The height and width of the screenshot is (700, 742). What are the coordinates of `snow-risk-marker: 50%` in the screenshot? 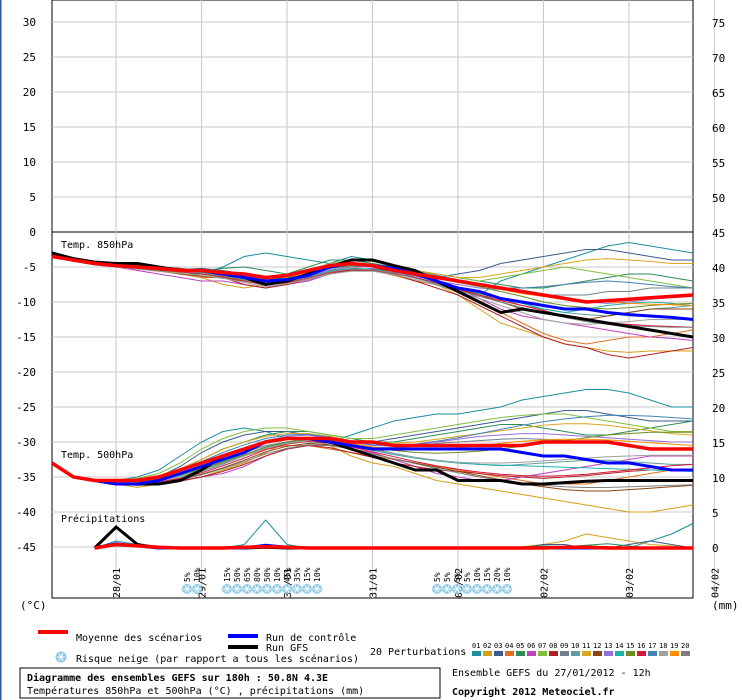 It's located at (237, 580).